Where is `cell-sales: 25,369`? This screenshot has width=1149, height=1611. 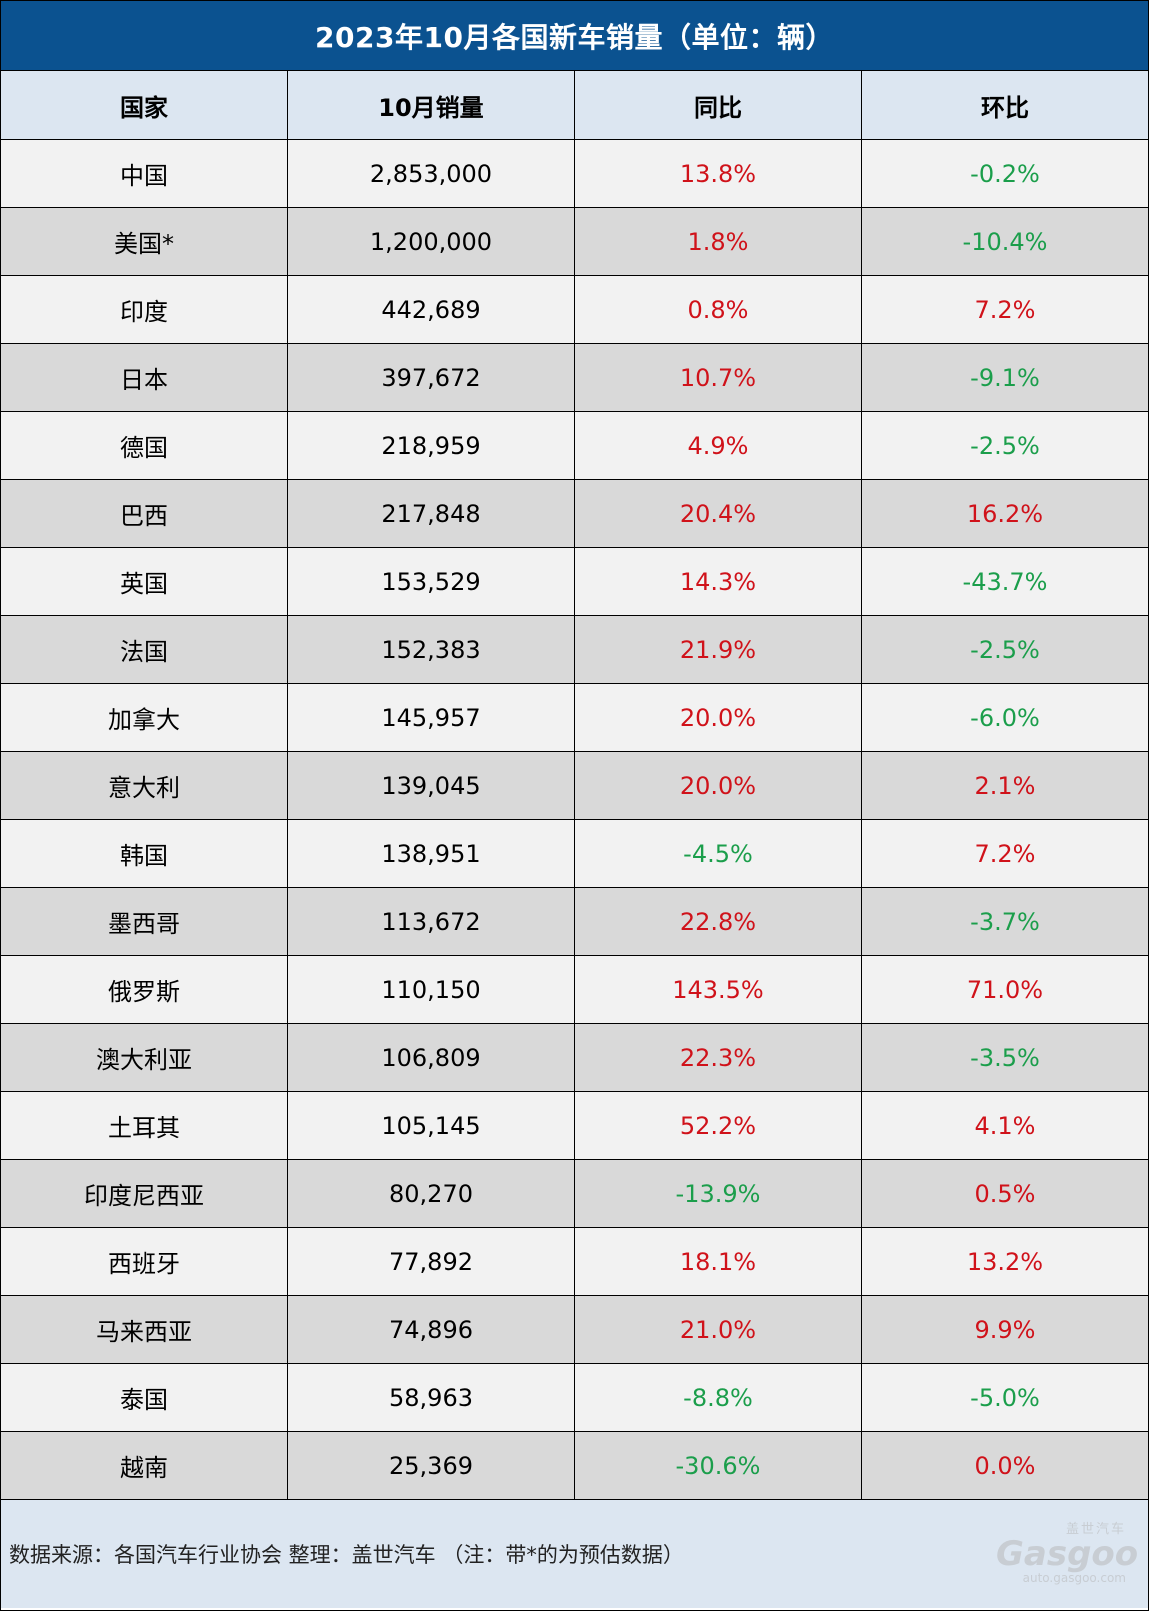 cell-sales: 25,369 is located at coordinates (431, 1465).